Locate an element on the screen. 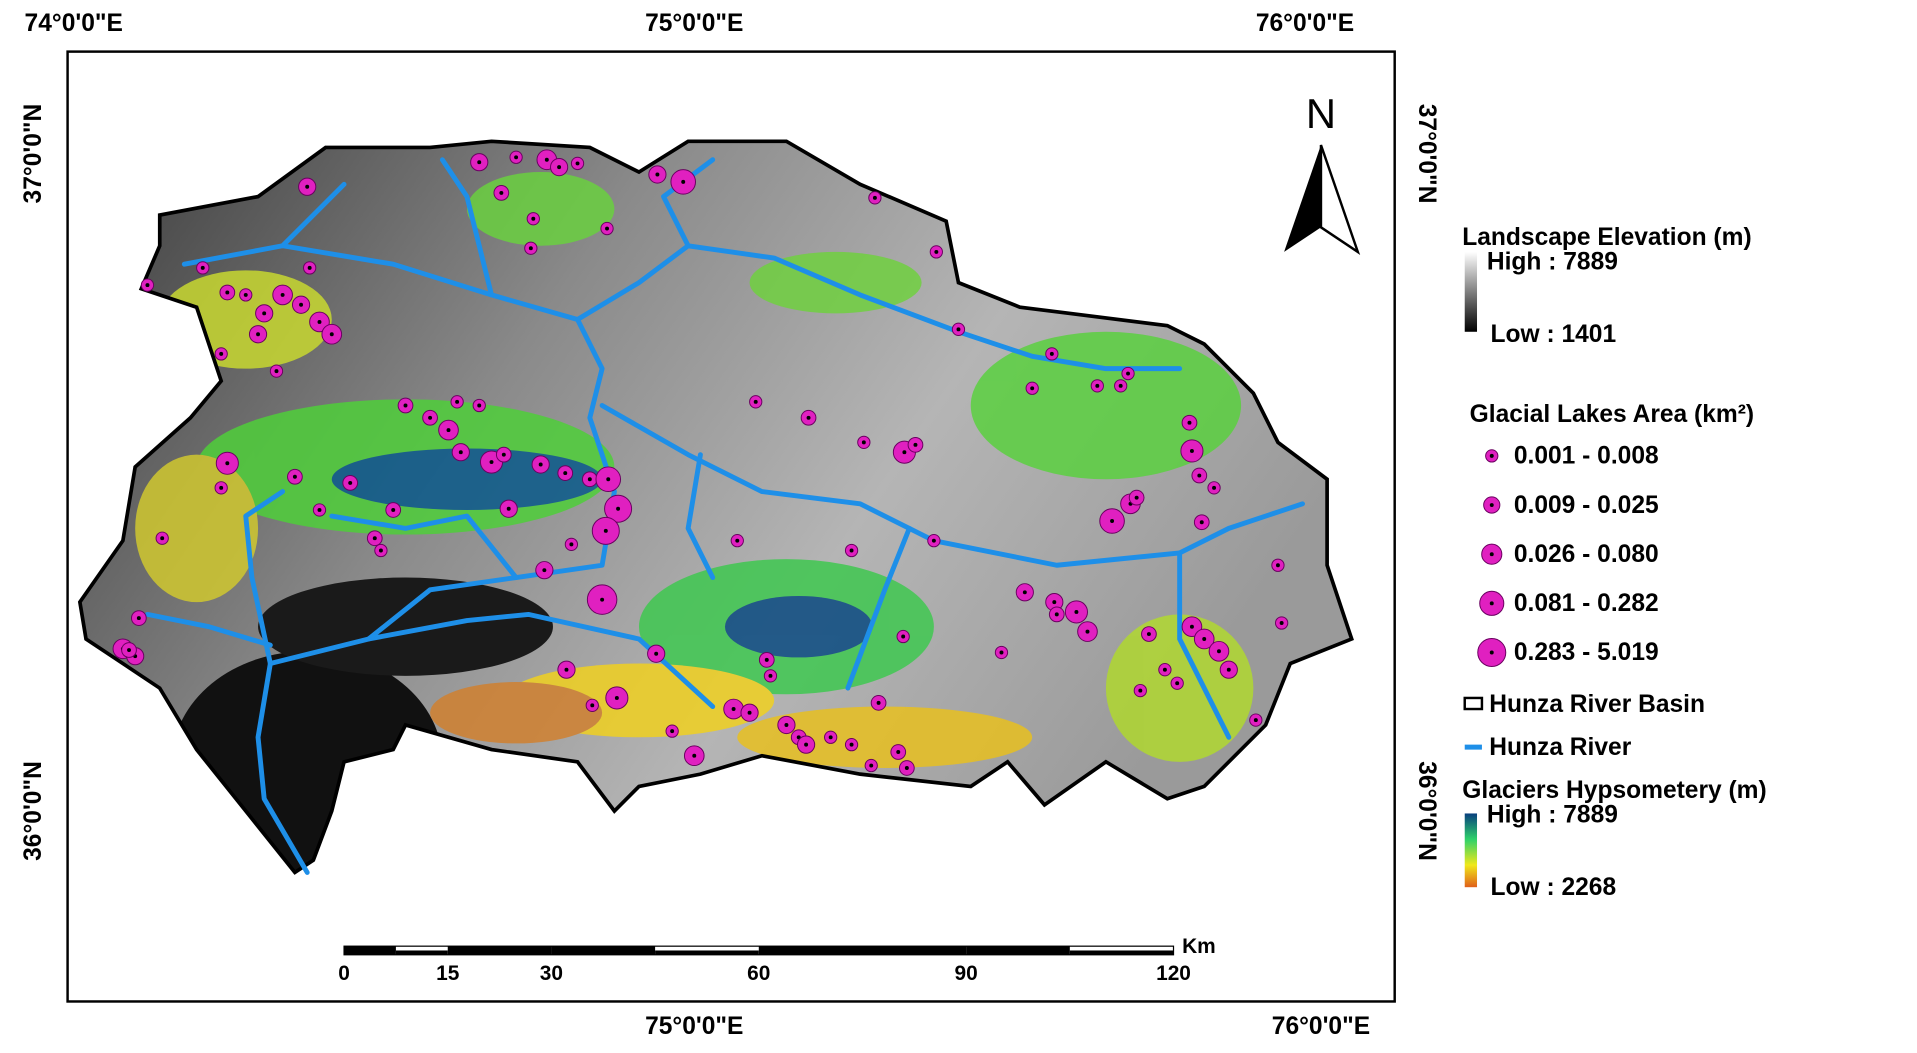 This screenshot has height=1053, width=1917. legend-title: Glacial Lakes Area (km²) is located at coordinates (1612, 414).